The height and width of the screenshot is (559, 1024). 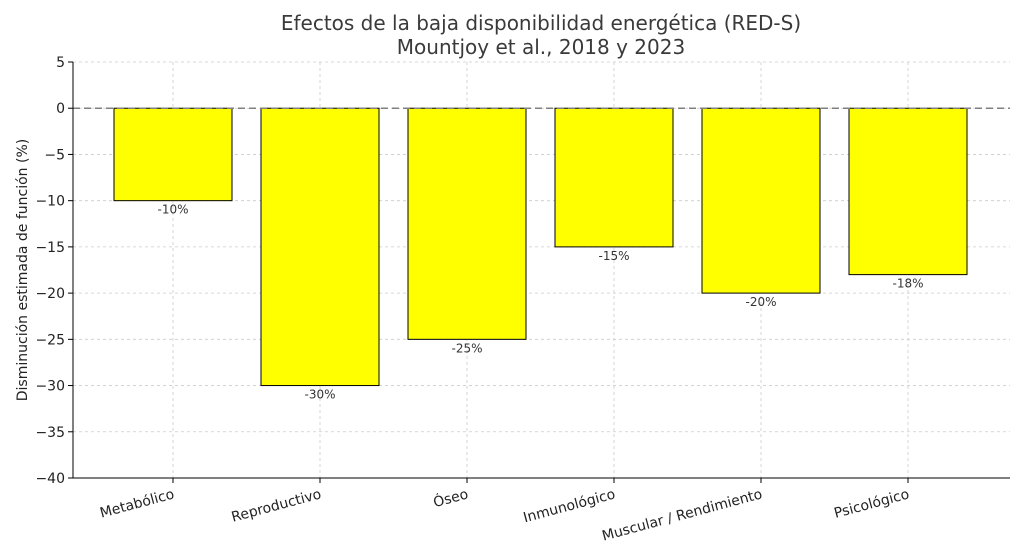 What do you see at coordinates (60, 63) in the screenshot?
I see `y-tick-label: 5` at bounding box center [60, 63].